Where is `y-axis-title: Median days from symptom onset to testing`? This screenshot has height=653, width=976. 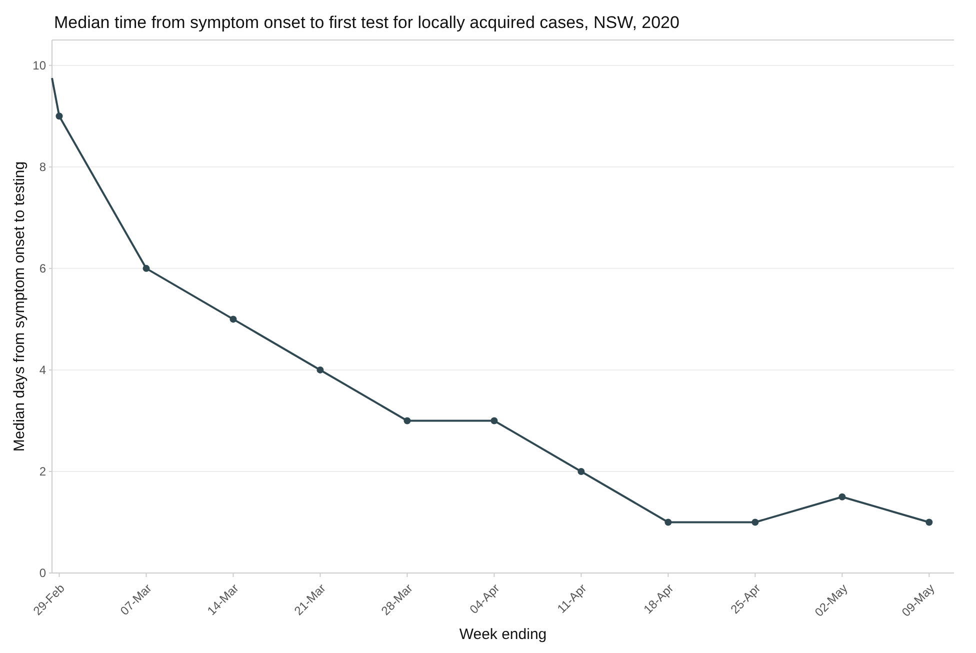 y-axis-title: Median days from symptom onset to testing is located at coordinates (19, 306).